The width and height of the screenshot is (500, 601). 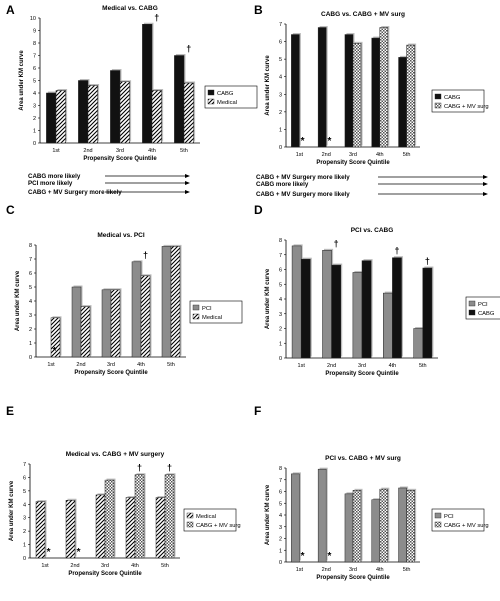 What do you see at coordinates (336, 311) in the screenshot?
I see `bar-cabg-2nd` at bounding box center [336, 311].